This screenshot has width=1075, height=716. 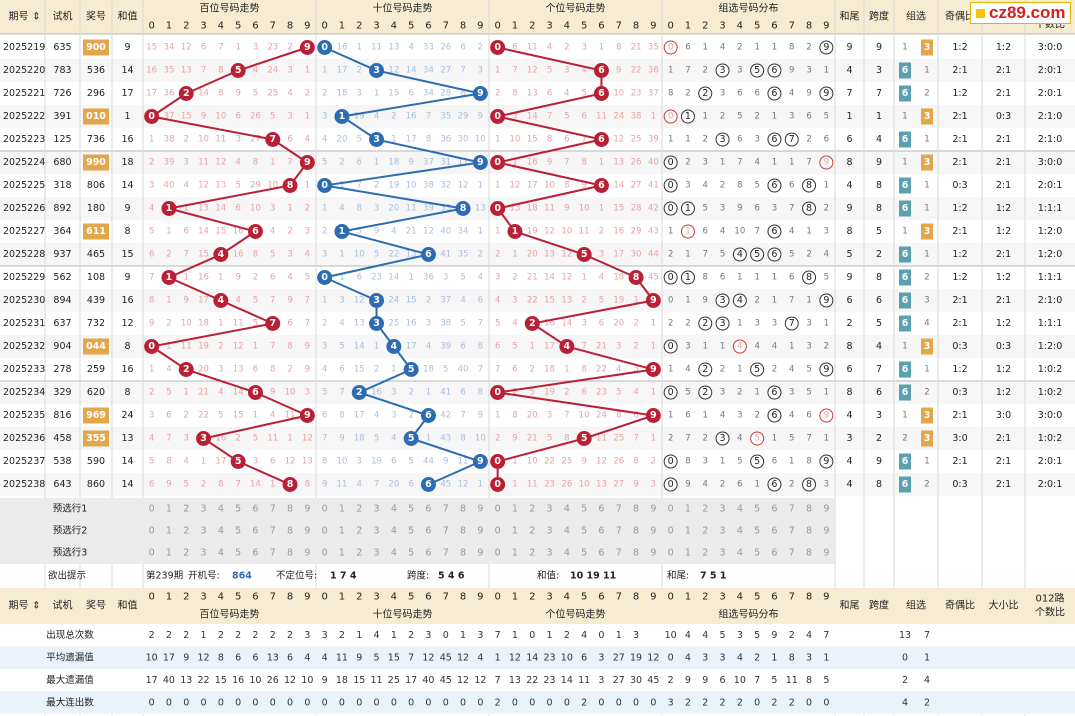 I want to click on tens-ball-label: 0, so click(x=324, y=47).